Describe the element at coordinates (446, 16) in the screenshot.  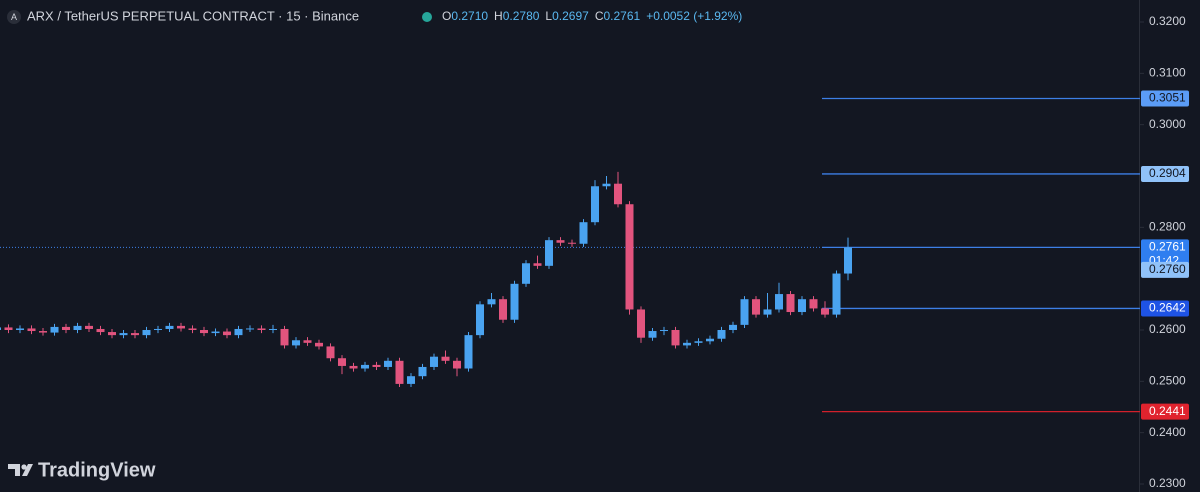
I see `legend-key: O` at that location.